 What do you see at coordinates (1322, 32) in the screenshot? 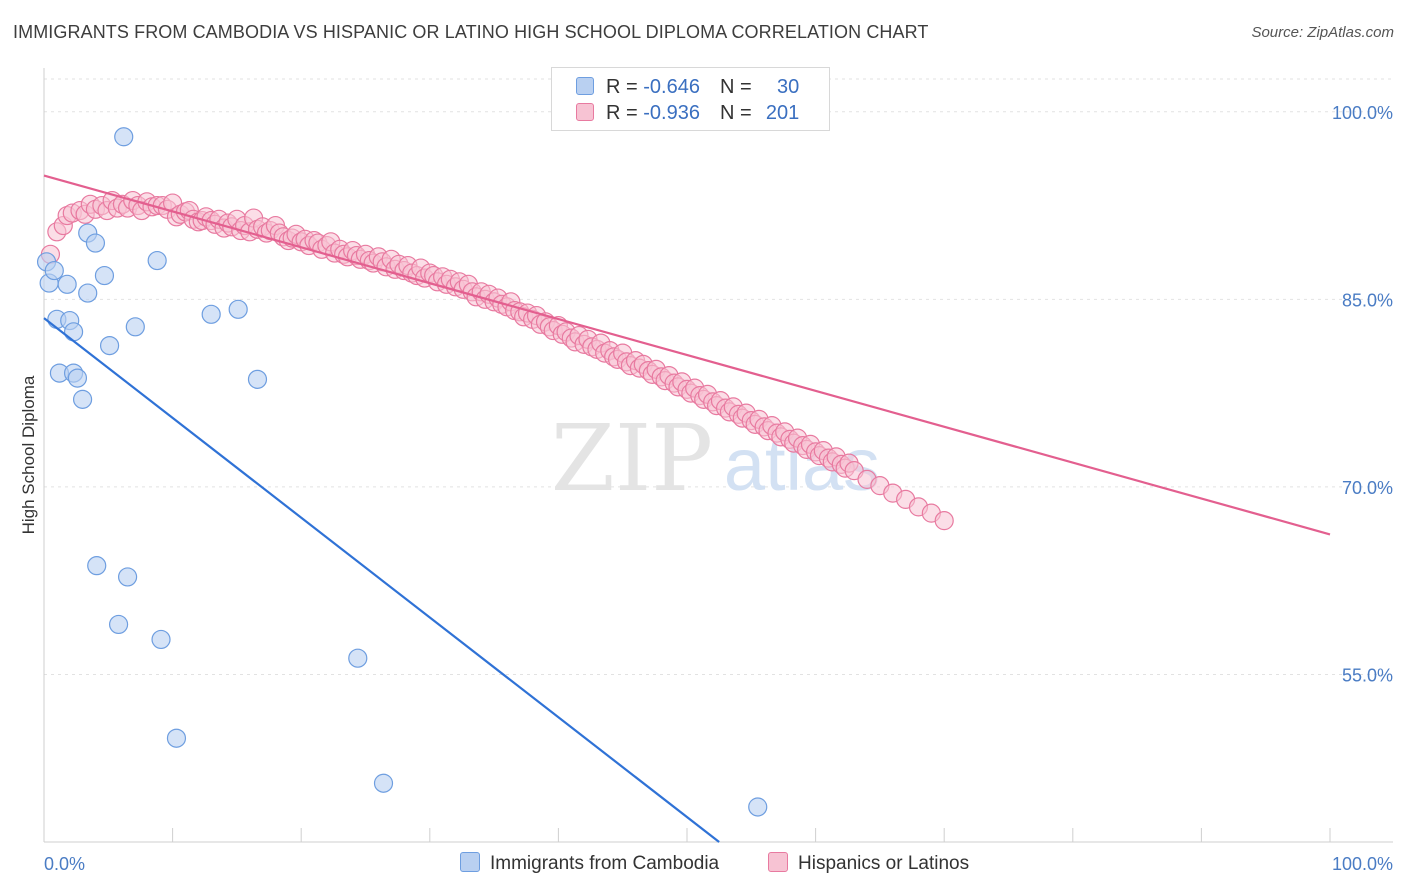
I see `source-label: Source: ZipAtlas.com` at bounding box center [1322, 32].